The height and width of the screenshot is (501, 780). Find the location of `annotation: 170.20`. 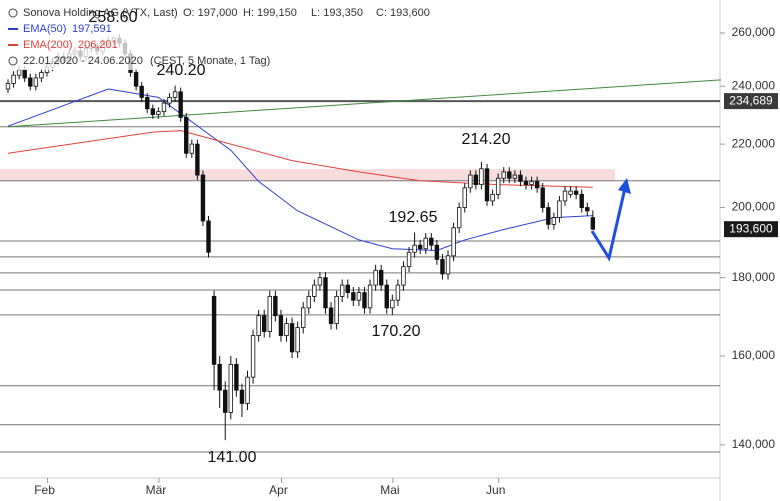

annotation: 170.20 is located at coordinates (396, 331).